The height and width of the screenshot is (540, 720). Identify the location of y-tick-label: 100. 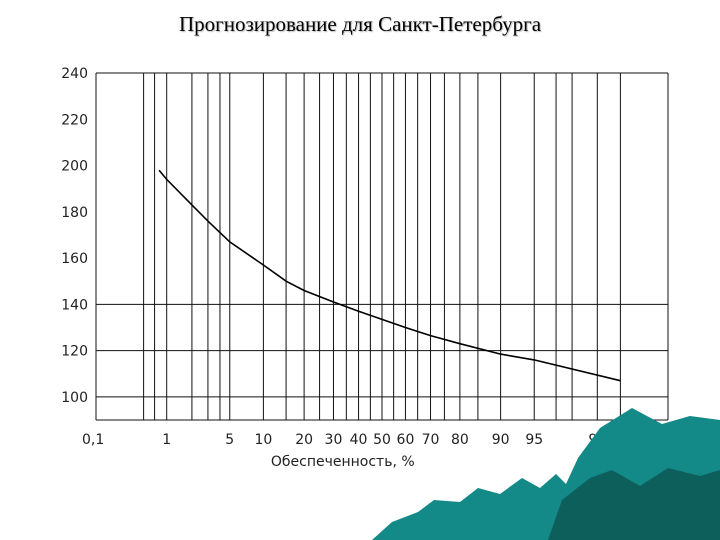
(74, 398).